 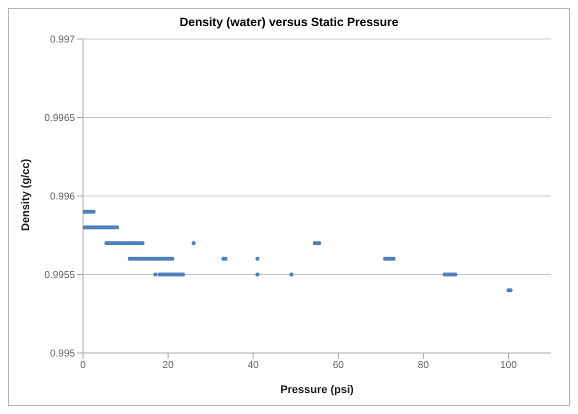 I want to click on x-axis-title: Pressure (psi), so click(x=317, y=390).